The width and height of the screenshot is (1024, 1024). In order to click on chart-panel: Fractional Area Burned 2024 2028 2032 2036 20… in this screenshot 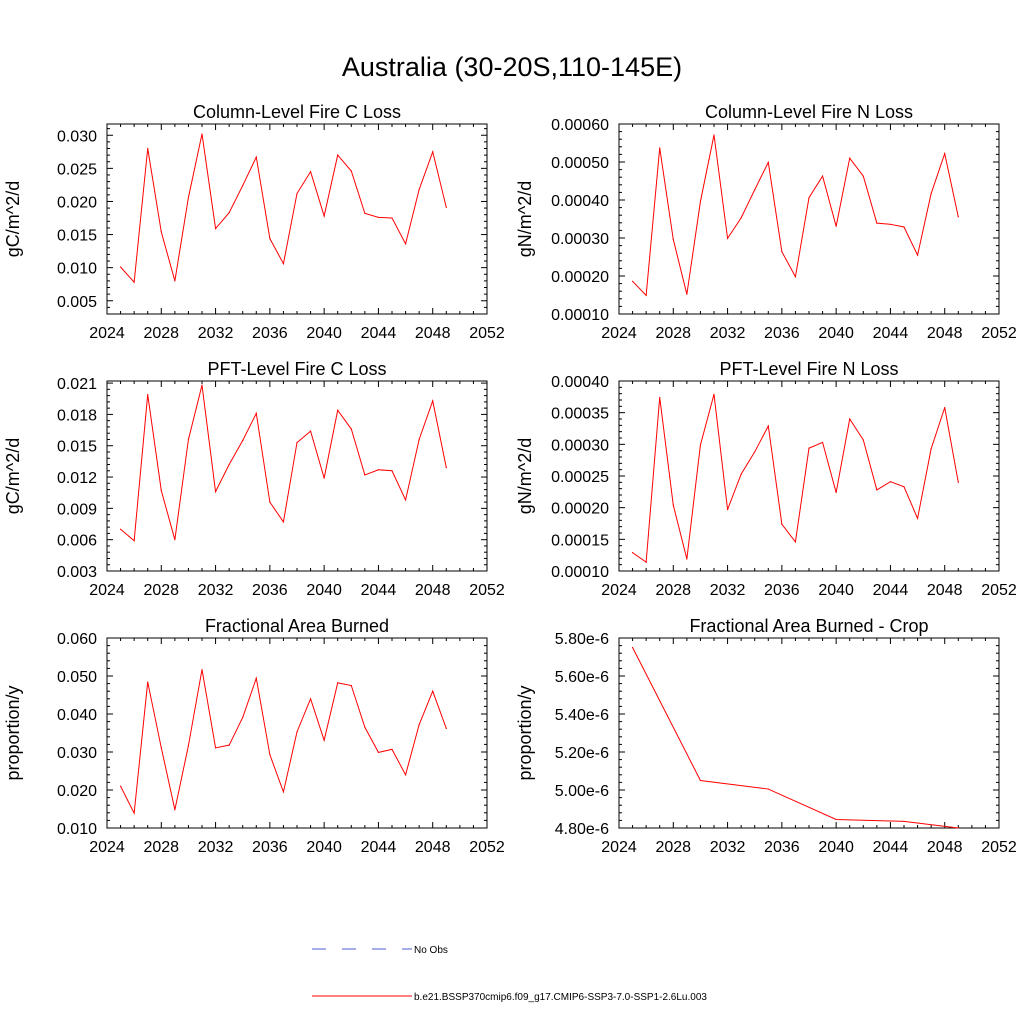, I will do `click(254, 736)`.